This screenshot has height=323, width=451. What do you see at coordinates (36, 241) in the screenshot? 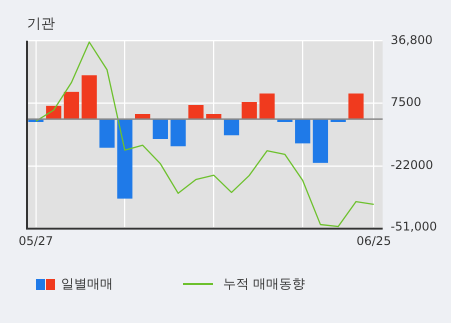
I see `x-tick-label: 05/27` at bounding box center [36, 241].